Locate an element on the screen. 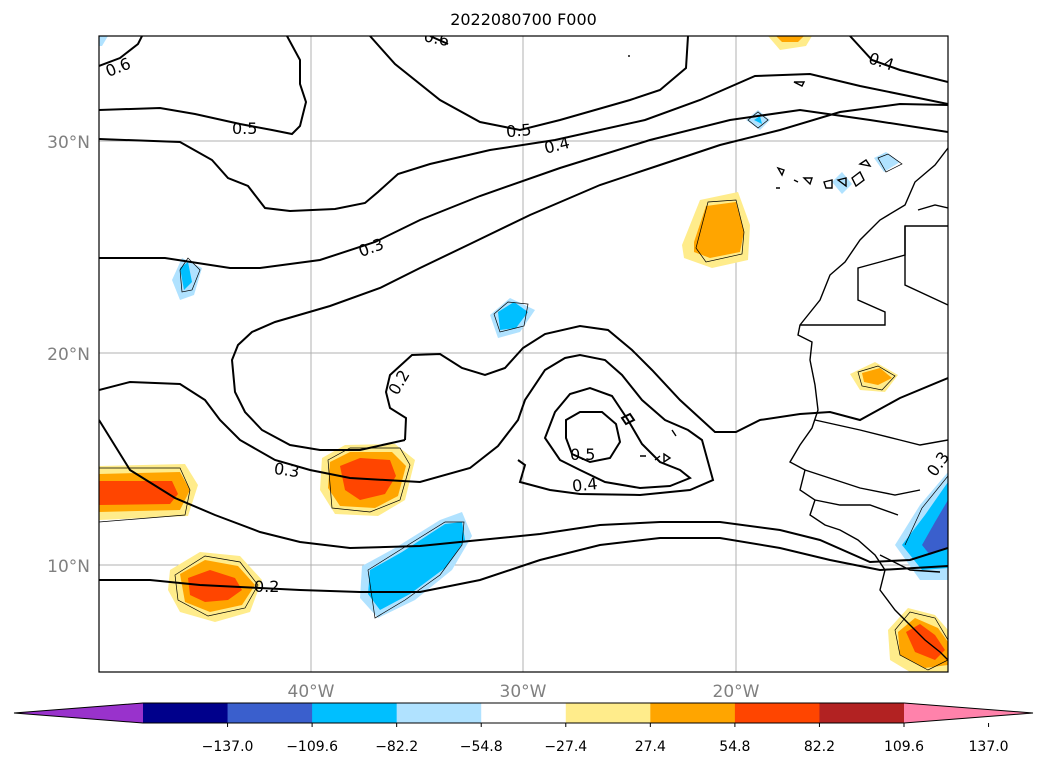 The width and height of the screenshot is (1047, 763). colorbar-tick-label: 137.0 is located at coordinates (989, 747).